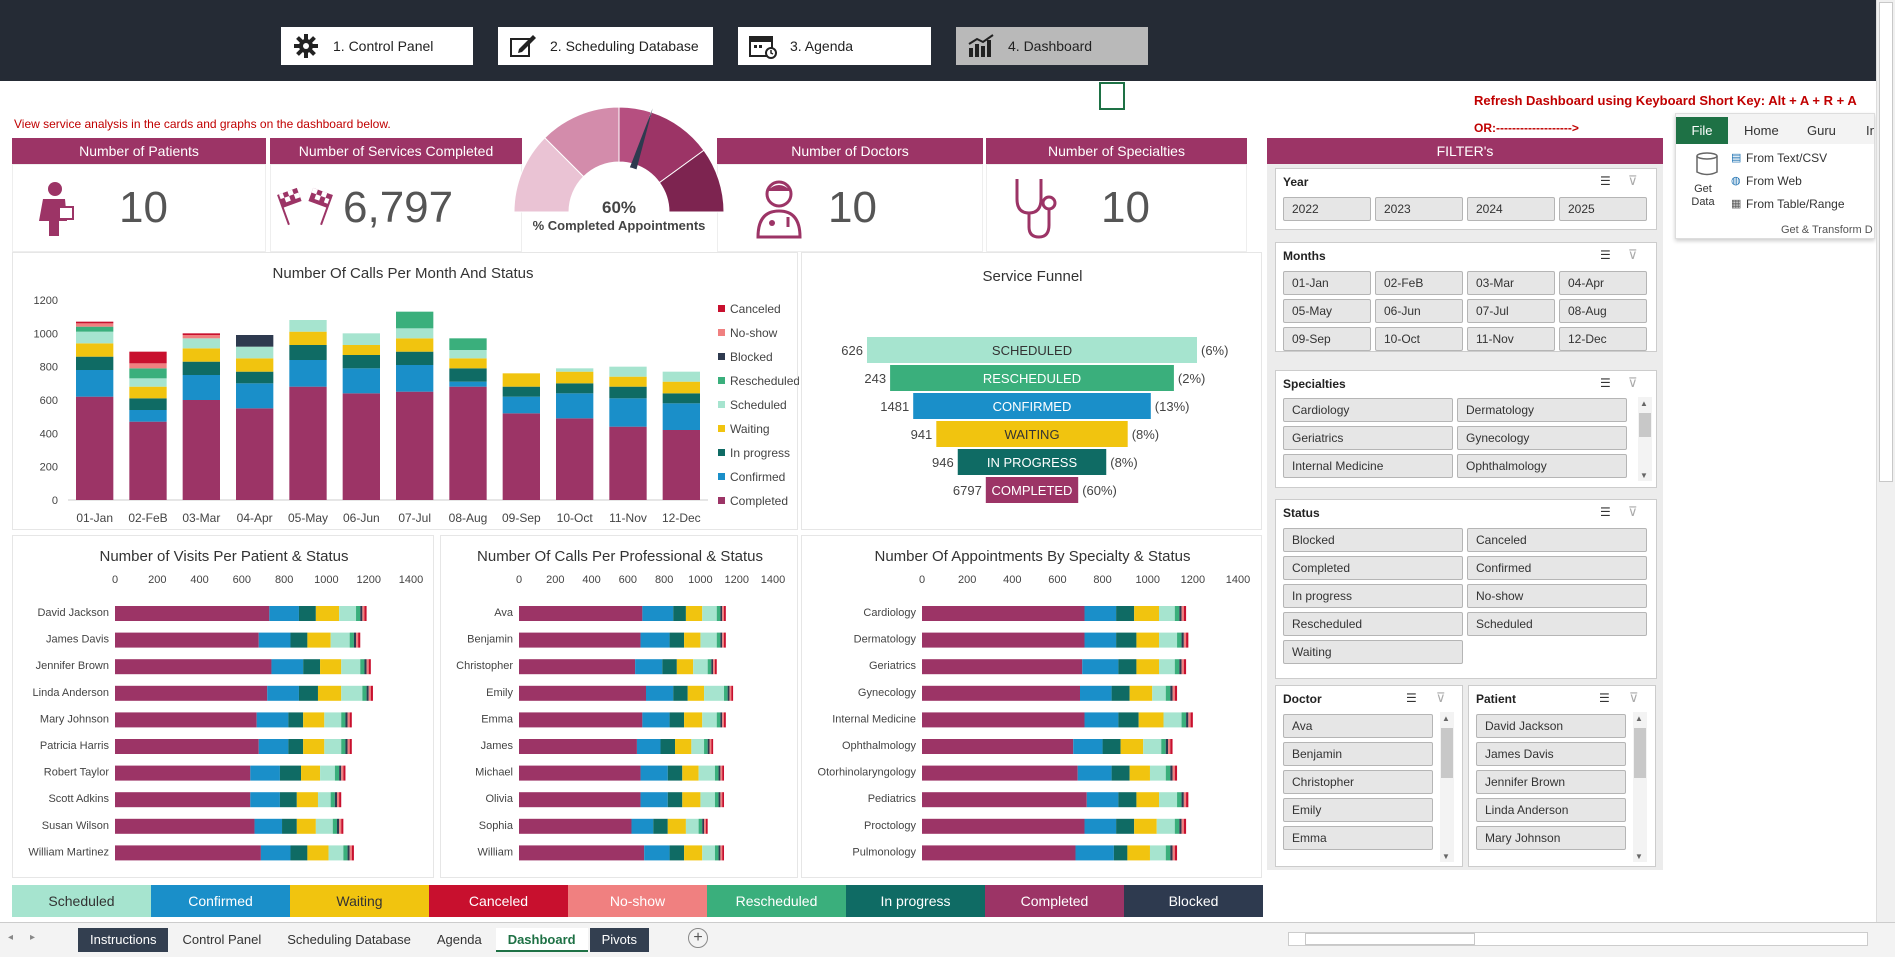 The height and width of the screenshot is (957, 1895). I want to click on month-option: 03-Mar, so click(1511, 283).